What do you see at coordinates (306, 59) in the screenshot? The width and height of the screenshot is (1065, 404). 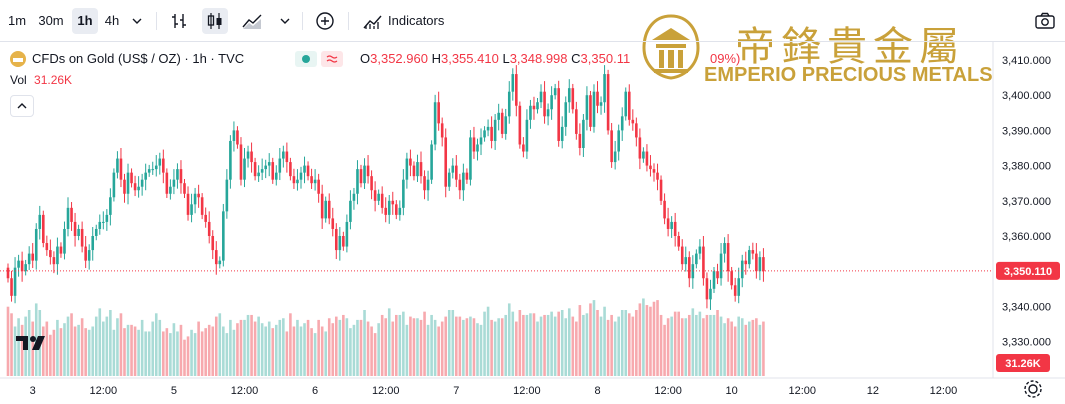 I see `market-open-icon` at bounding box center [306, 59].